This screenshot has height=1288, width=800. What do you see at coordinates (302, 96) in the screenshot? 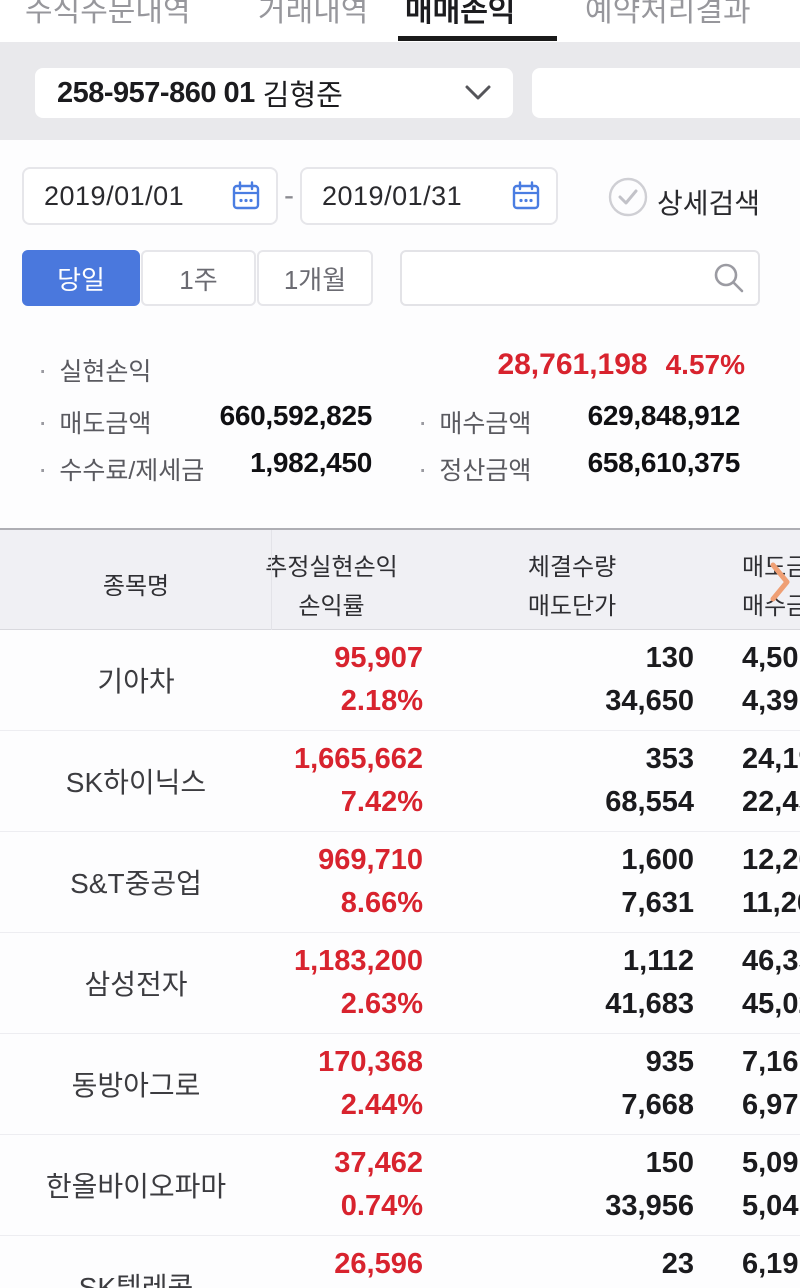
I see `account-holder: 김형준` at bounding box center [302, 96].